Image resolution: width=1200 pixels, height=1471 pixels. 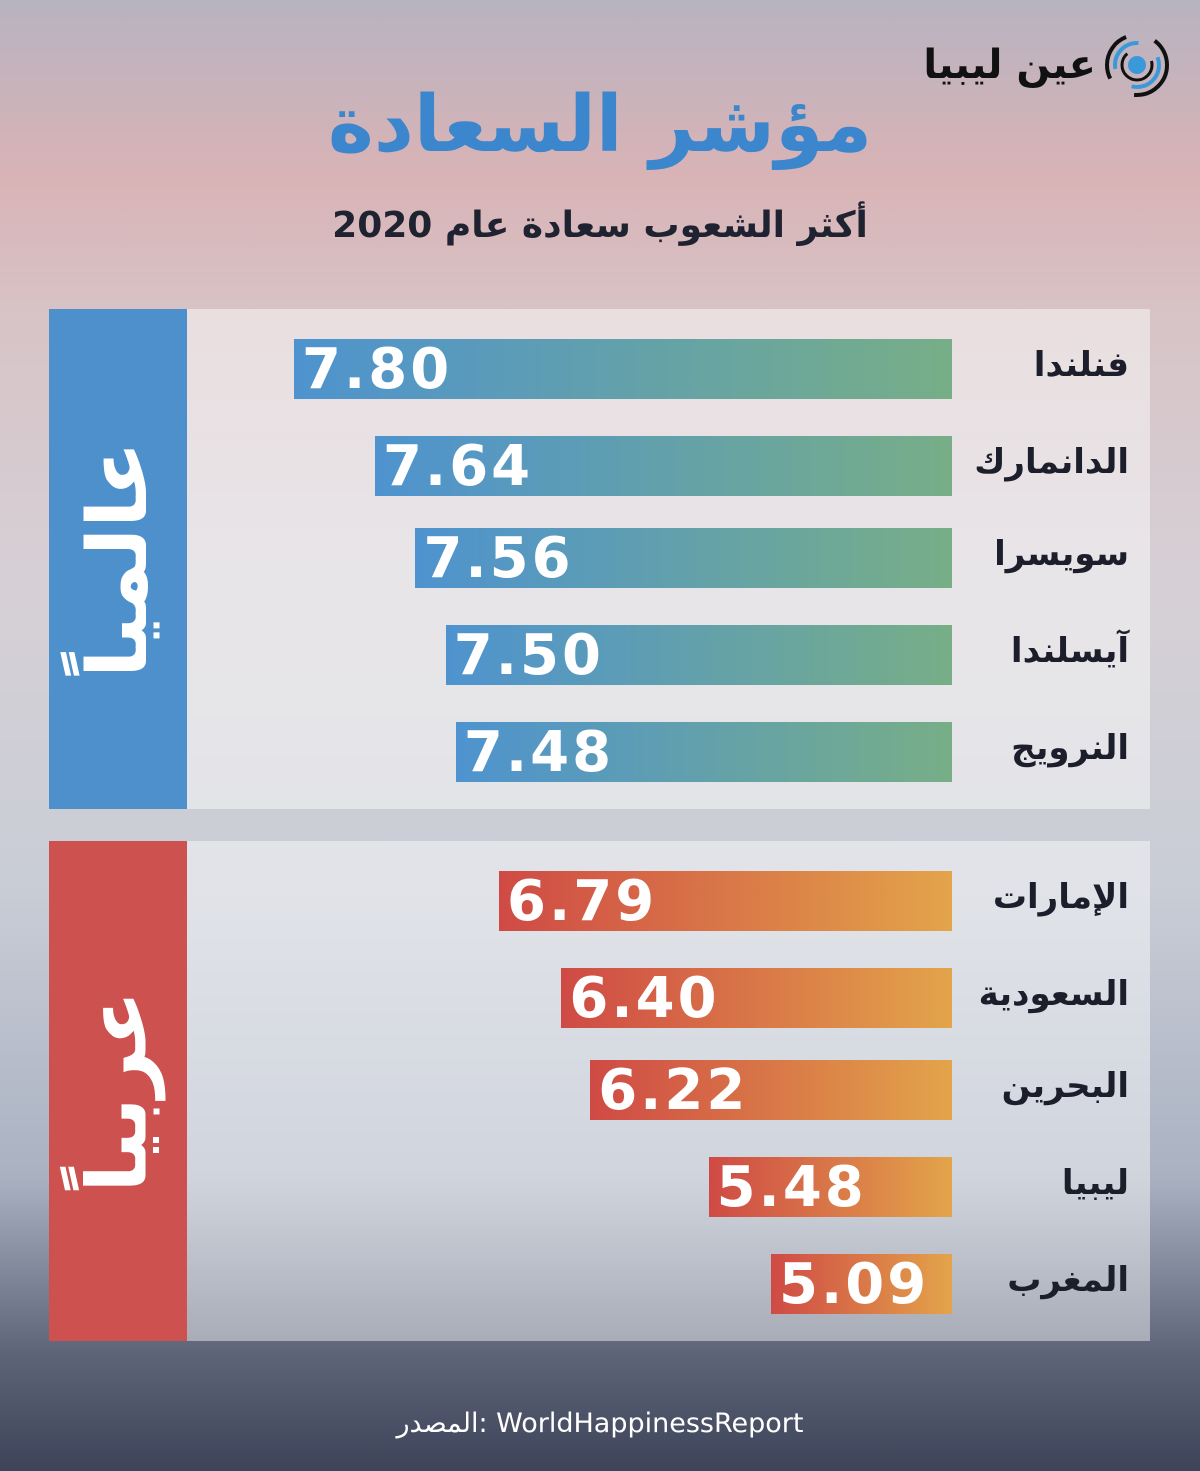 What do you see at coordinates (791, 1187) in the screenshot?
I see `data-label: 5.48` at bounding box center [791, 1187].